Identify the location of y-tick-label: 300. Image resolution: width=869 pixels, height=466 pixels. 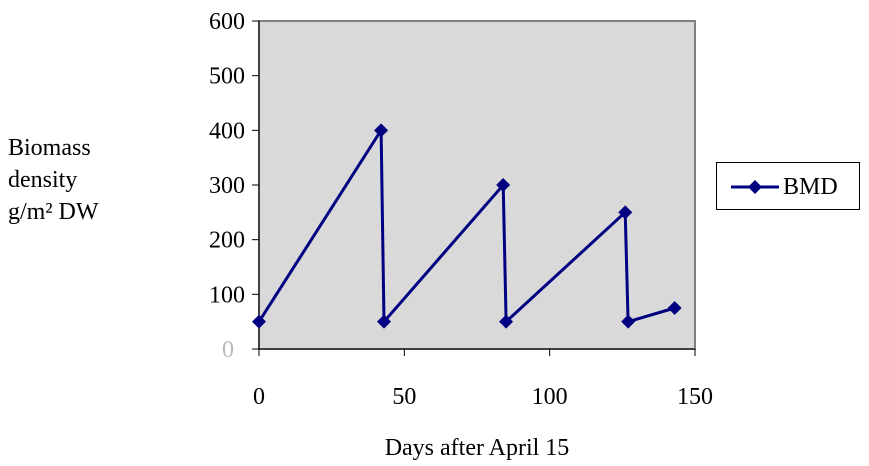
(227, 186).